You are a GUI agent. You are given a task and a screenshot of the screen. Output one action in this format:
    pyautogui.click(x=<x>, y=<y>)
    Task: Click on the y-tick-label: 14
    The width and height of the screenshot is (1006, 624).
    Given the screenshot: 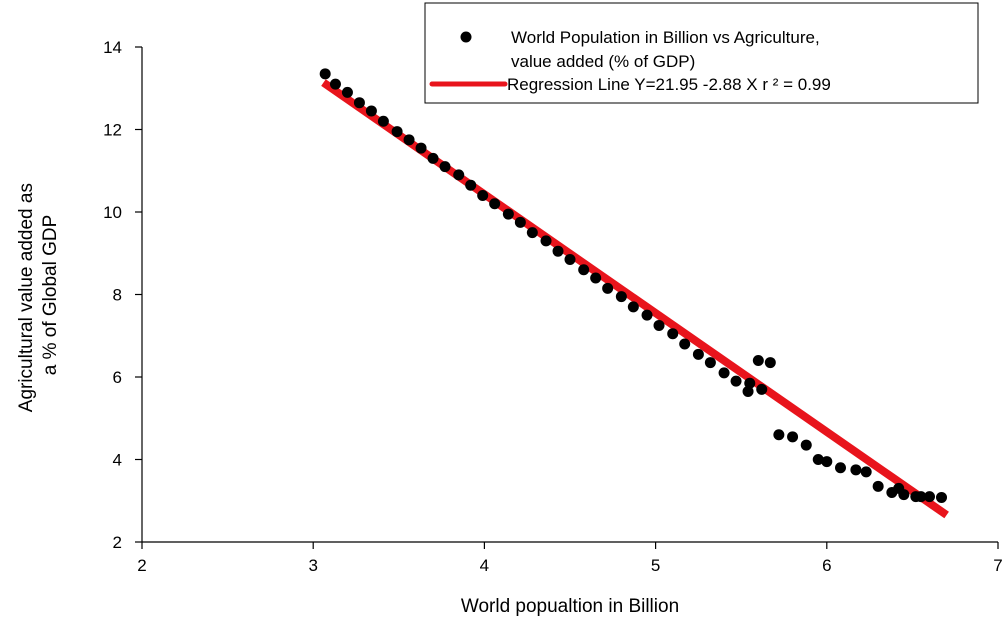 What is the action you would take?
    pyautogui.click(x=112, y=47)
    